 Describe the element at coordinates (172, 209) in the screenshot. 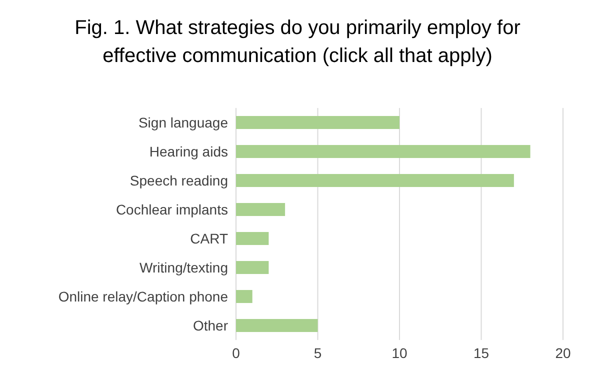

I see `y-tick-label: Cochlear implants` at that location.